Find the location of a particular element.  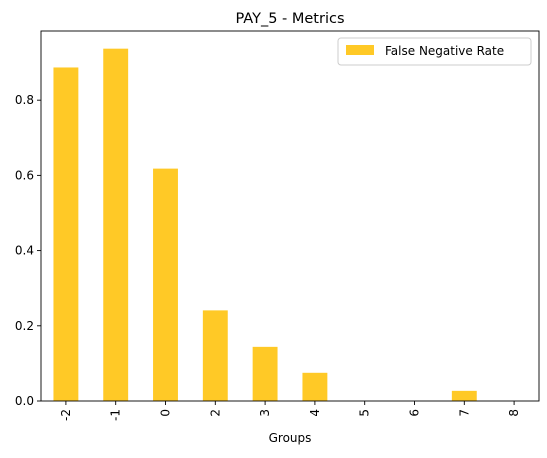

x-tick-label: 2 is located at coordinates (215, 413).